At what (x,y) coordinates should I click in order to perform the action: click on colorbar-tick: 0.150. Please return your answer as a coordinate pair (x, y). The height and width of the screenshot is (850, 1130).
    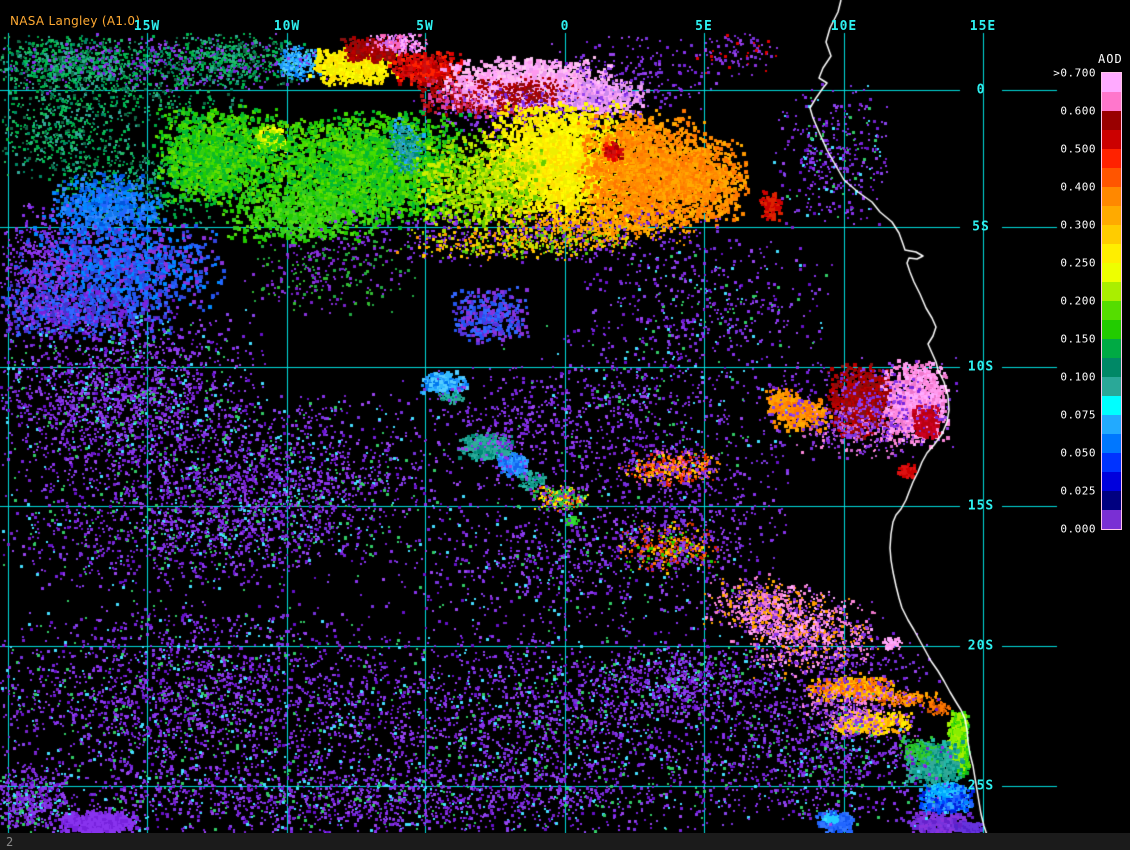
    Looking at the image, I should click on (1078, 339).